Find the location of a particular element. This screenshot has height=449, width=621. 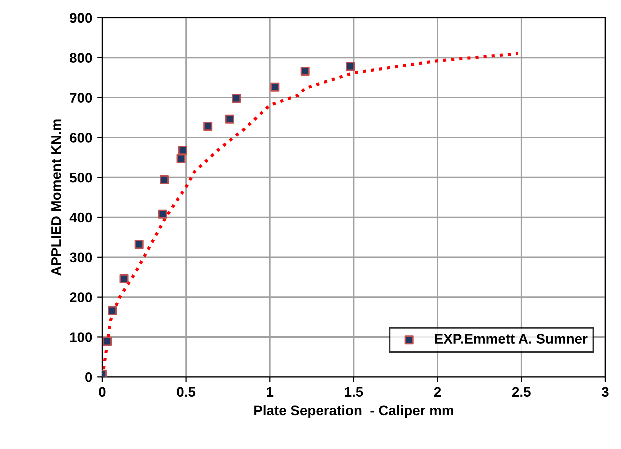

y-axis-title: APPLIED Moment KN.m is located at coordinates (57, 198).